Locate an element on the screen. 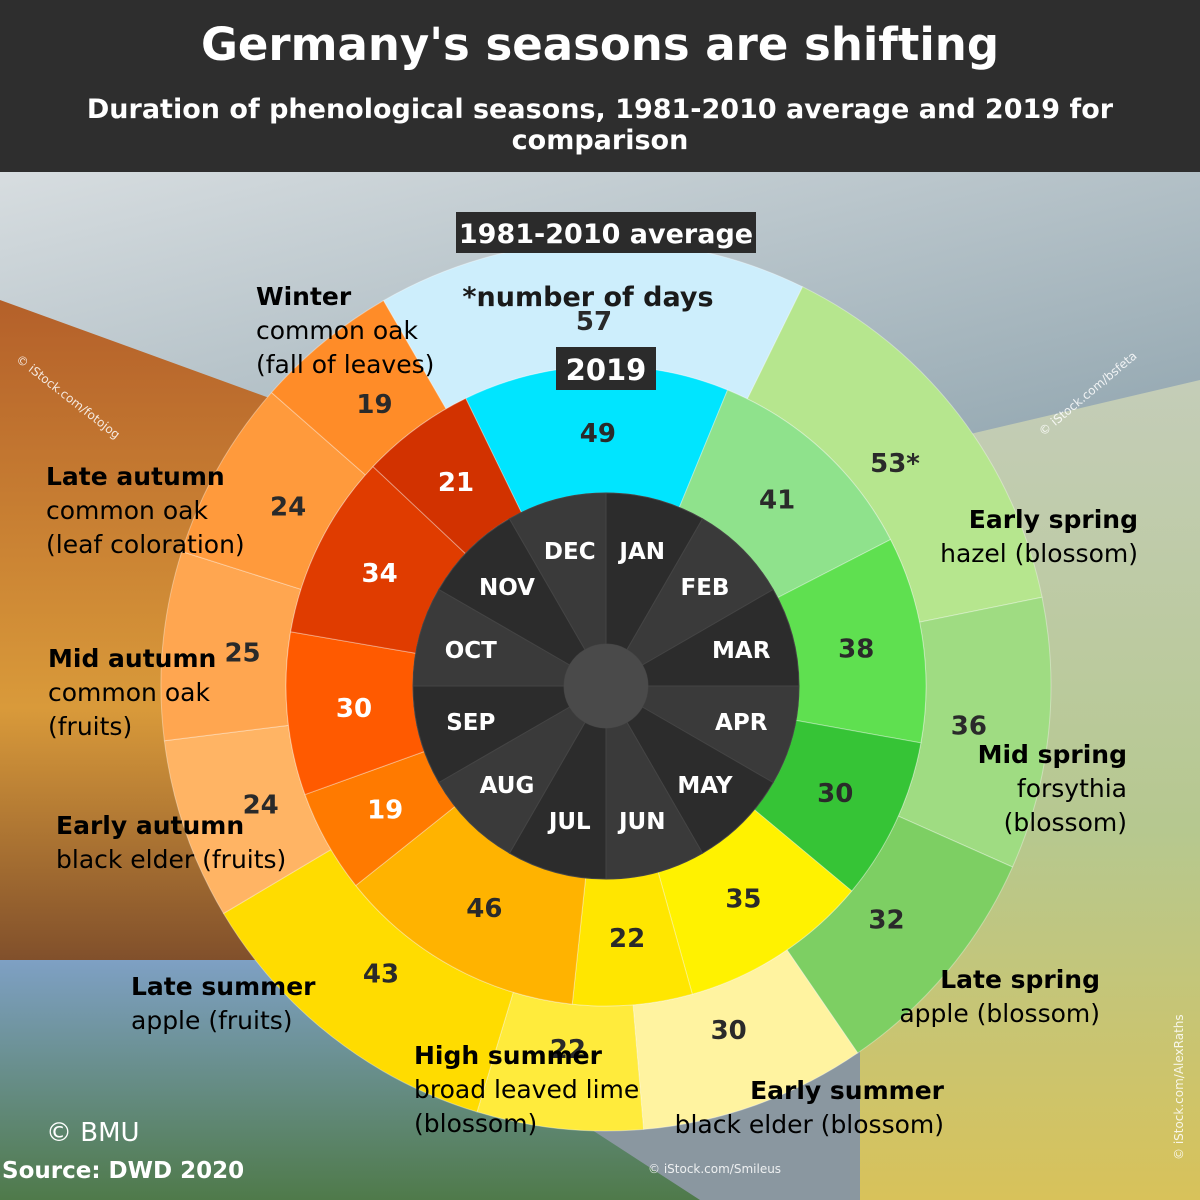 The height and width of the screenshot is (1200, 1200). season-label-3: Early summer black elder (blossom) is located at coordinates (810, 1107).